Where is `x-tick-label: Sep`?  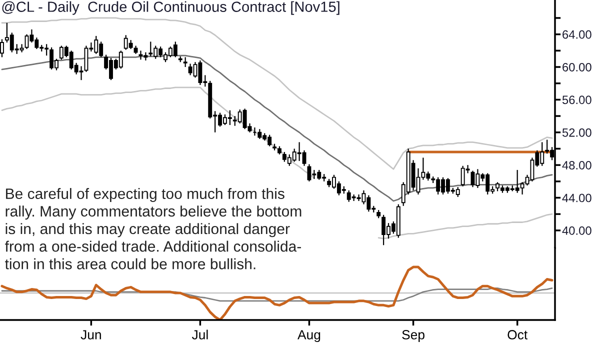 x-tick-label: Sep is located at coordinates (413, 336).